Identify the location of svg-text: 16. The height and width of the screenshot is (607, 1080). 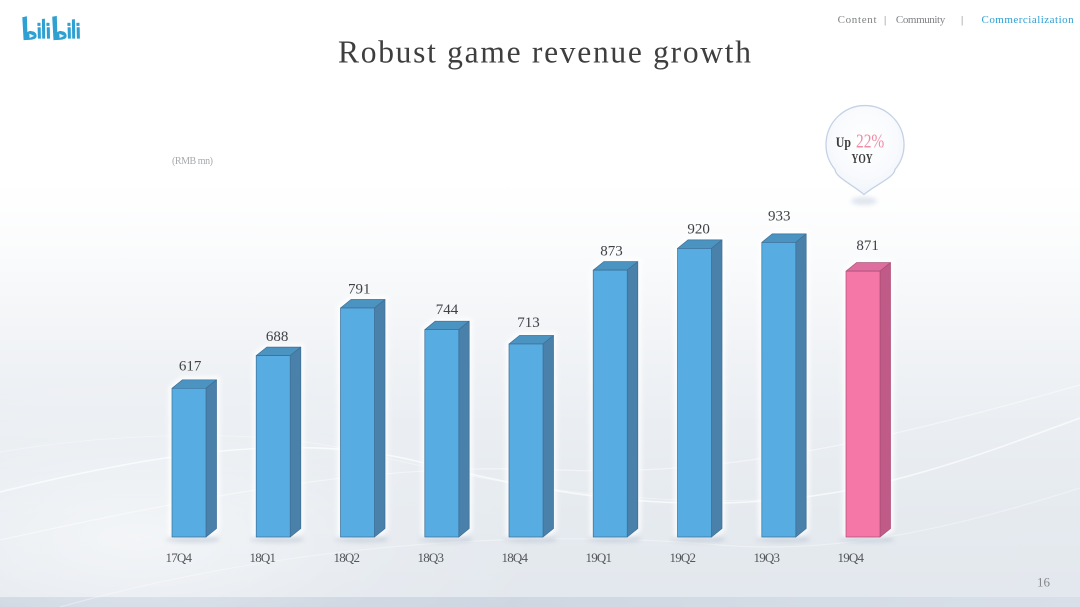
(1044, 582).